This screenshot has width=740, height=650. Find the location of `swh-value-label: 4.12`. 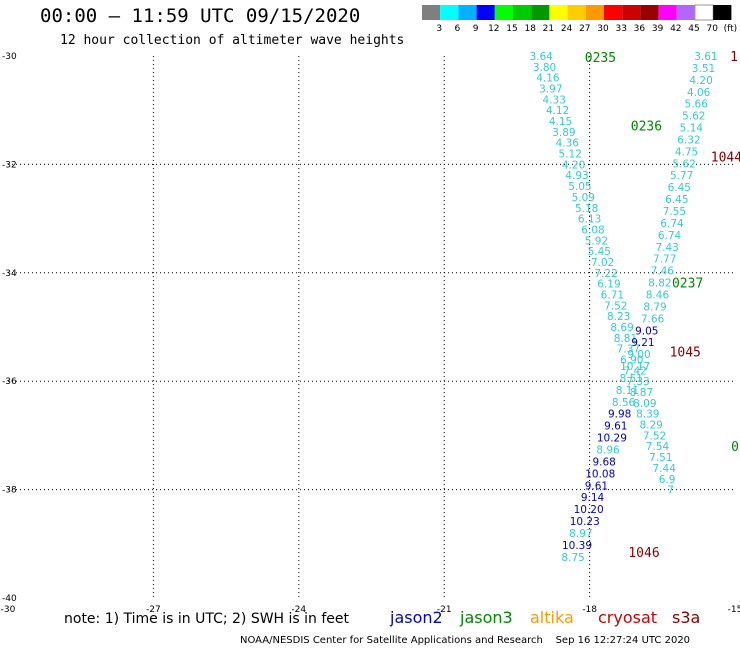

swh-value-label: 4.12 is located at coordinates (557, 111).